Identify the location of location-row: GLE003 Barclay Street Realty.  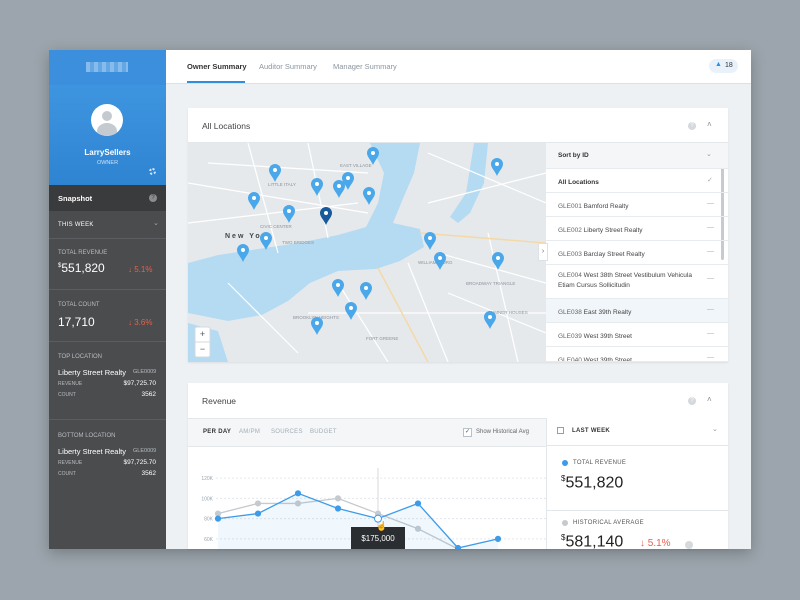
(637, 253).